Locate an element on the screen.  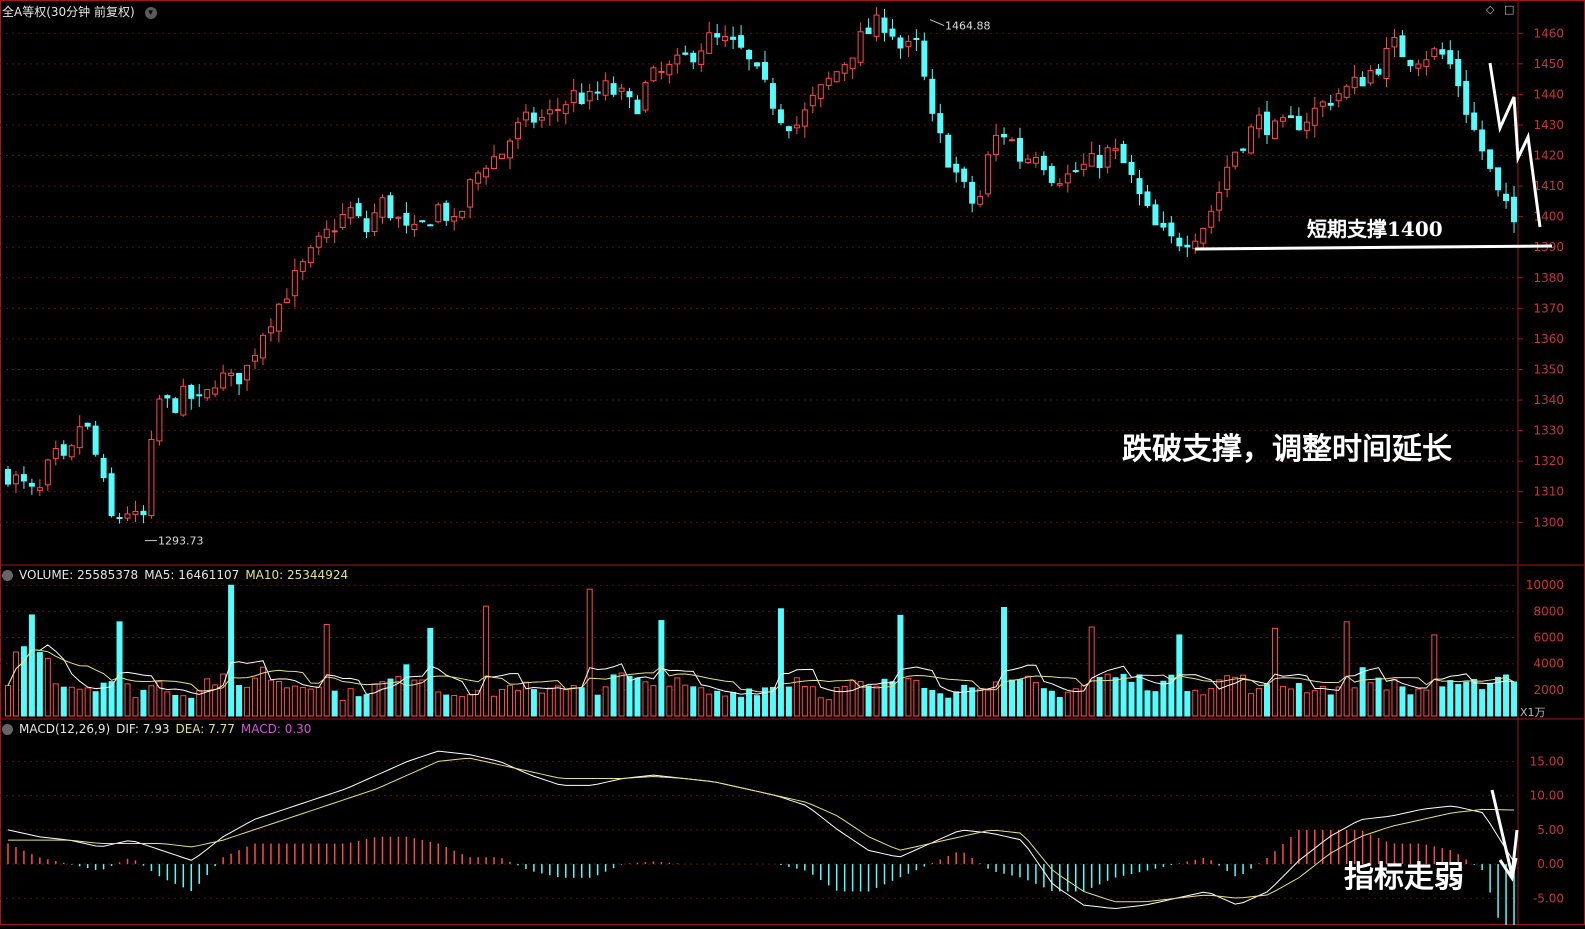
price-tick-label: 1330 is located at coordinates (1548, 431).